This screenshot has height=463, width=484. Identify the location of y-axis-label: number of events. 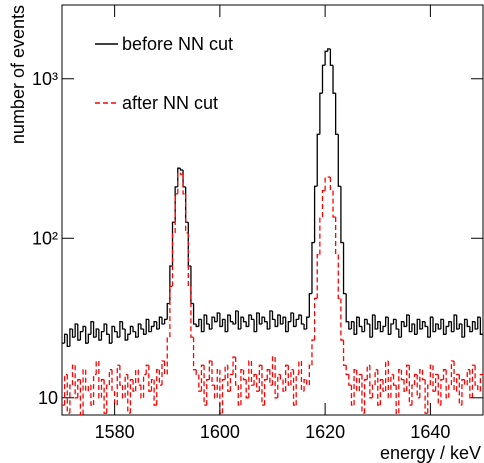
(18, 74).